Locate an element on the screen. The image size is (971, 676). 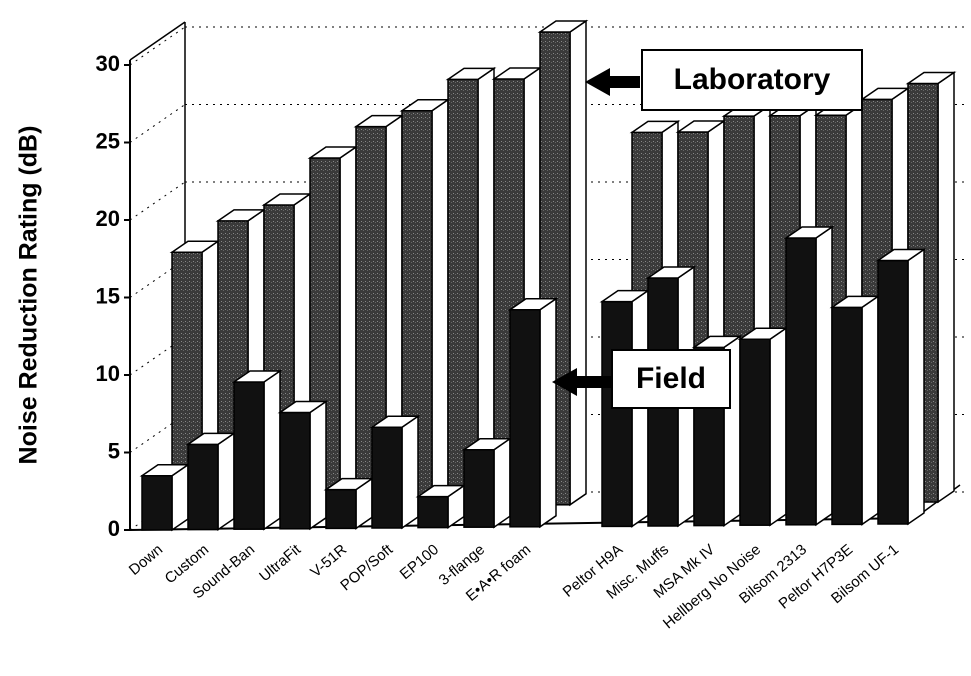
x-tick-label: POP/Soft is located at coordinates (366, 568).